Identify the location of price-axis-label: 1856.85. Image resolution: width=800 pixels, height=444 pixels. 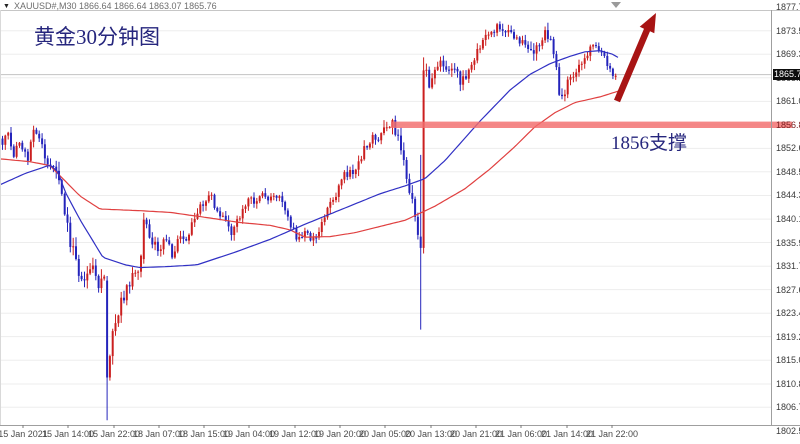
(788, 124).